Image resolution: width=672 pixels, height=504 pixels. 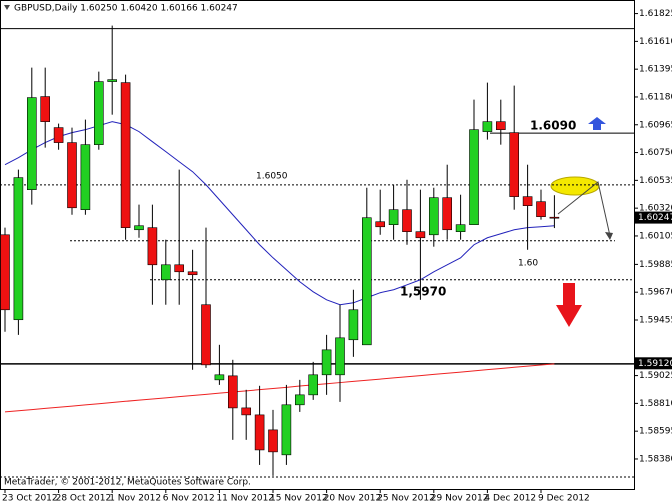 What do you see at coordinates (299, 499) in the screenshot?
I see `x-tick-label: 15 Nov 2012` at bounding box center [299, 499].